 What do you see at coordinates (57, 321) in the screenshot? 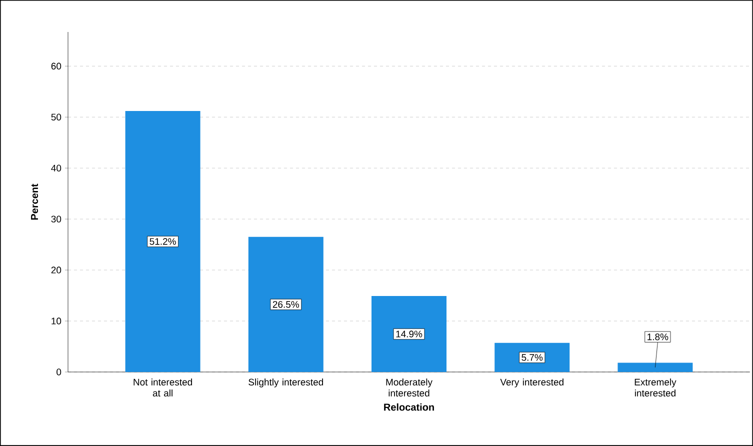
I see `y-tick-label: 10` at bounding box center [57, 321].